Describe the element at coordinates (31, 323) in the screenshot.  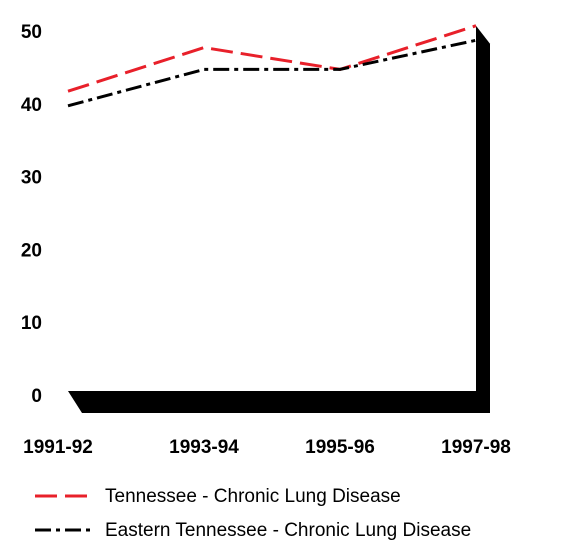
I see `y-tick-label: 10` at that location.